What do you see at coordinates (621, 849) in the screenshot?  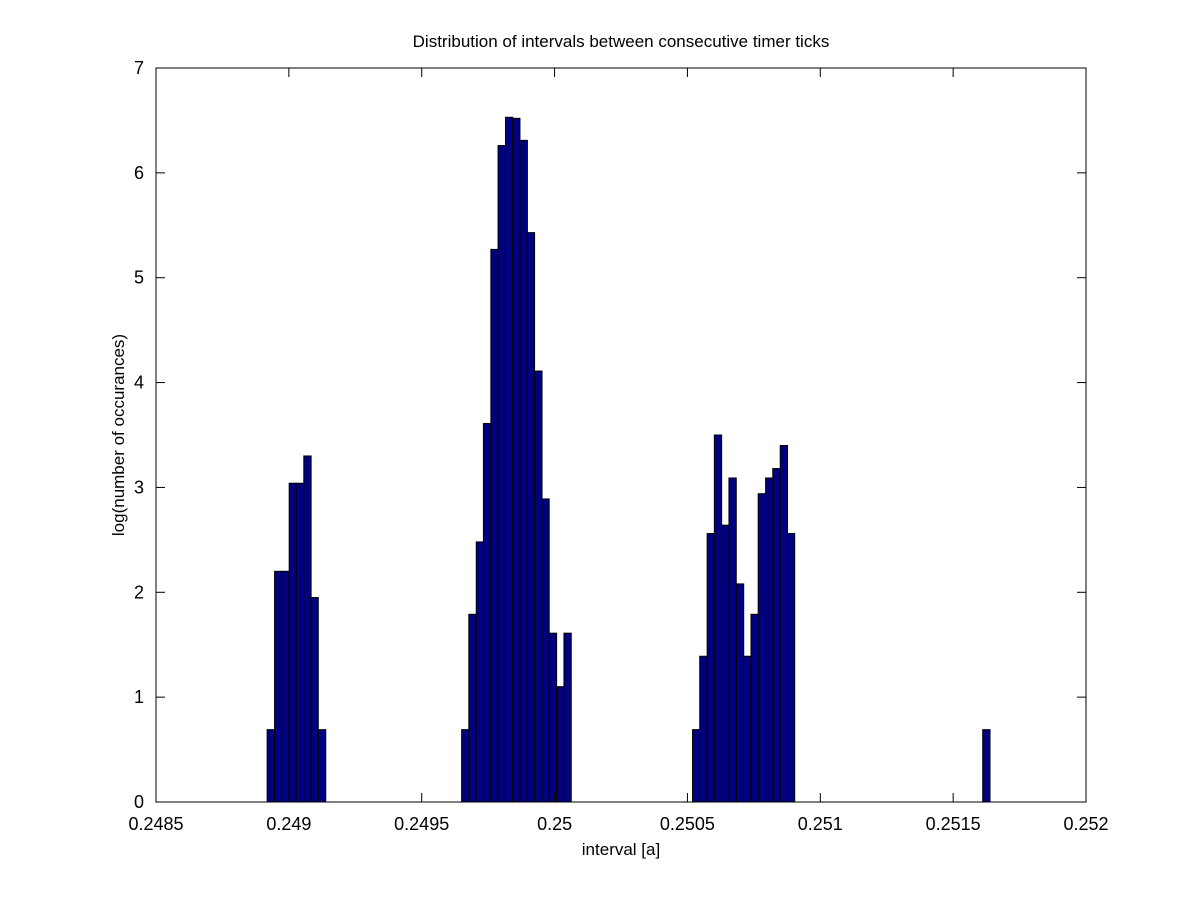 I see `x-axis-label: interval [a]` at bounding box center [621, 849].